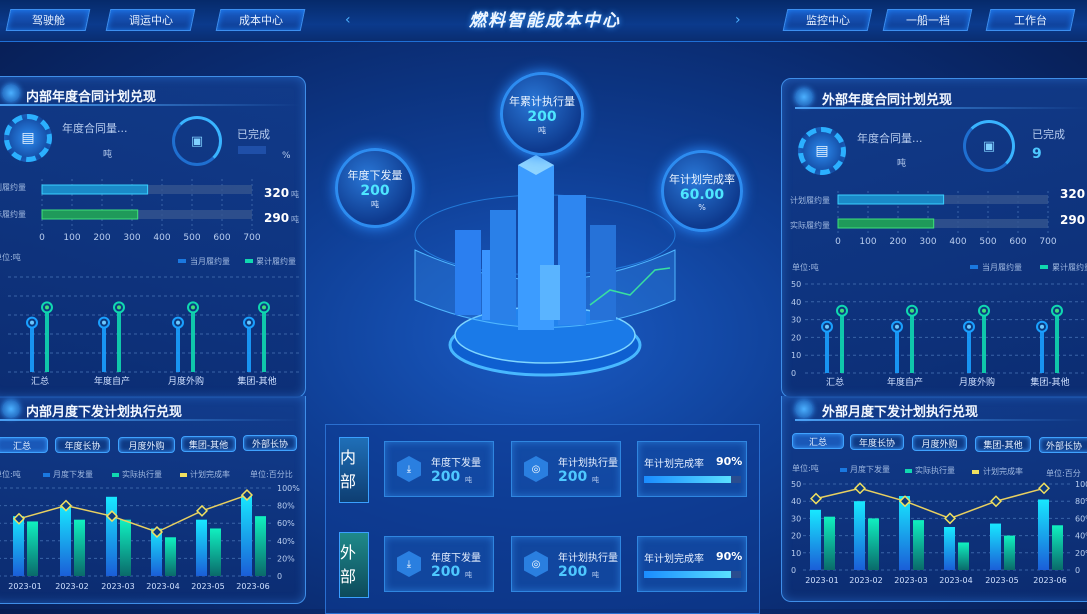 The width and height of the screenshot is (1087, 614). I want to click on x-tick-label: 2023-04, so click(162, 586).